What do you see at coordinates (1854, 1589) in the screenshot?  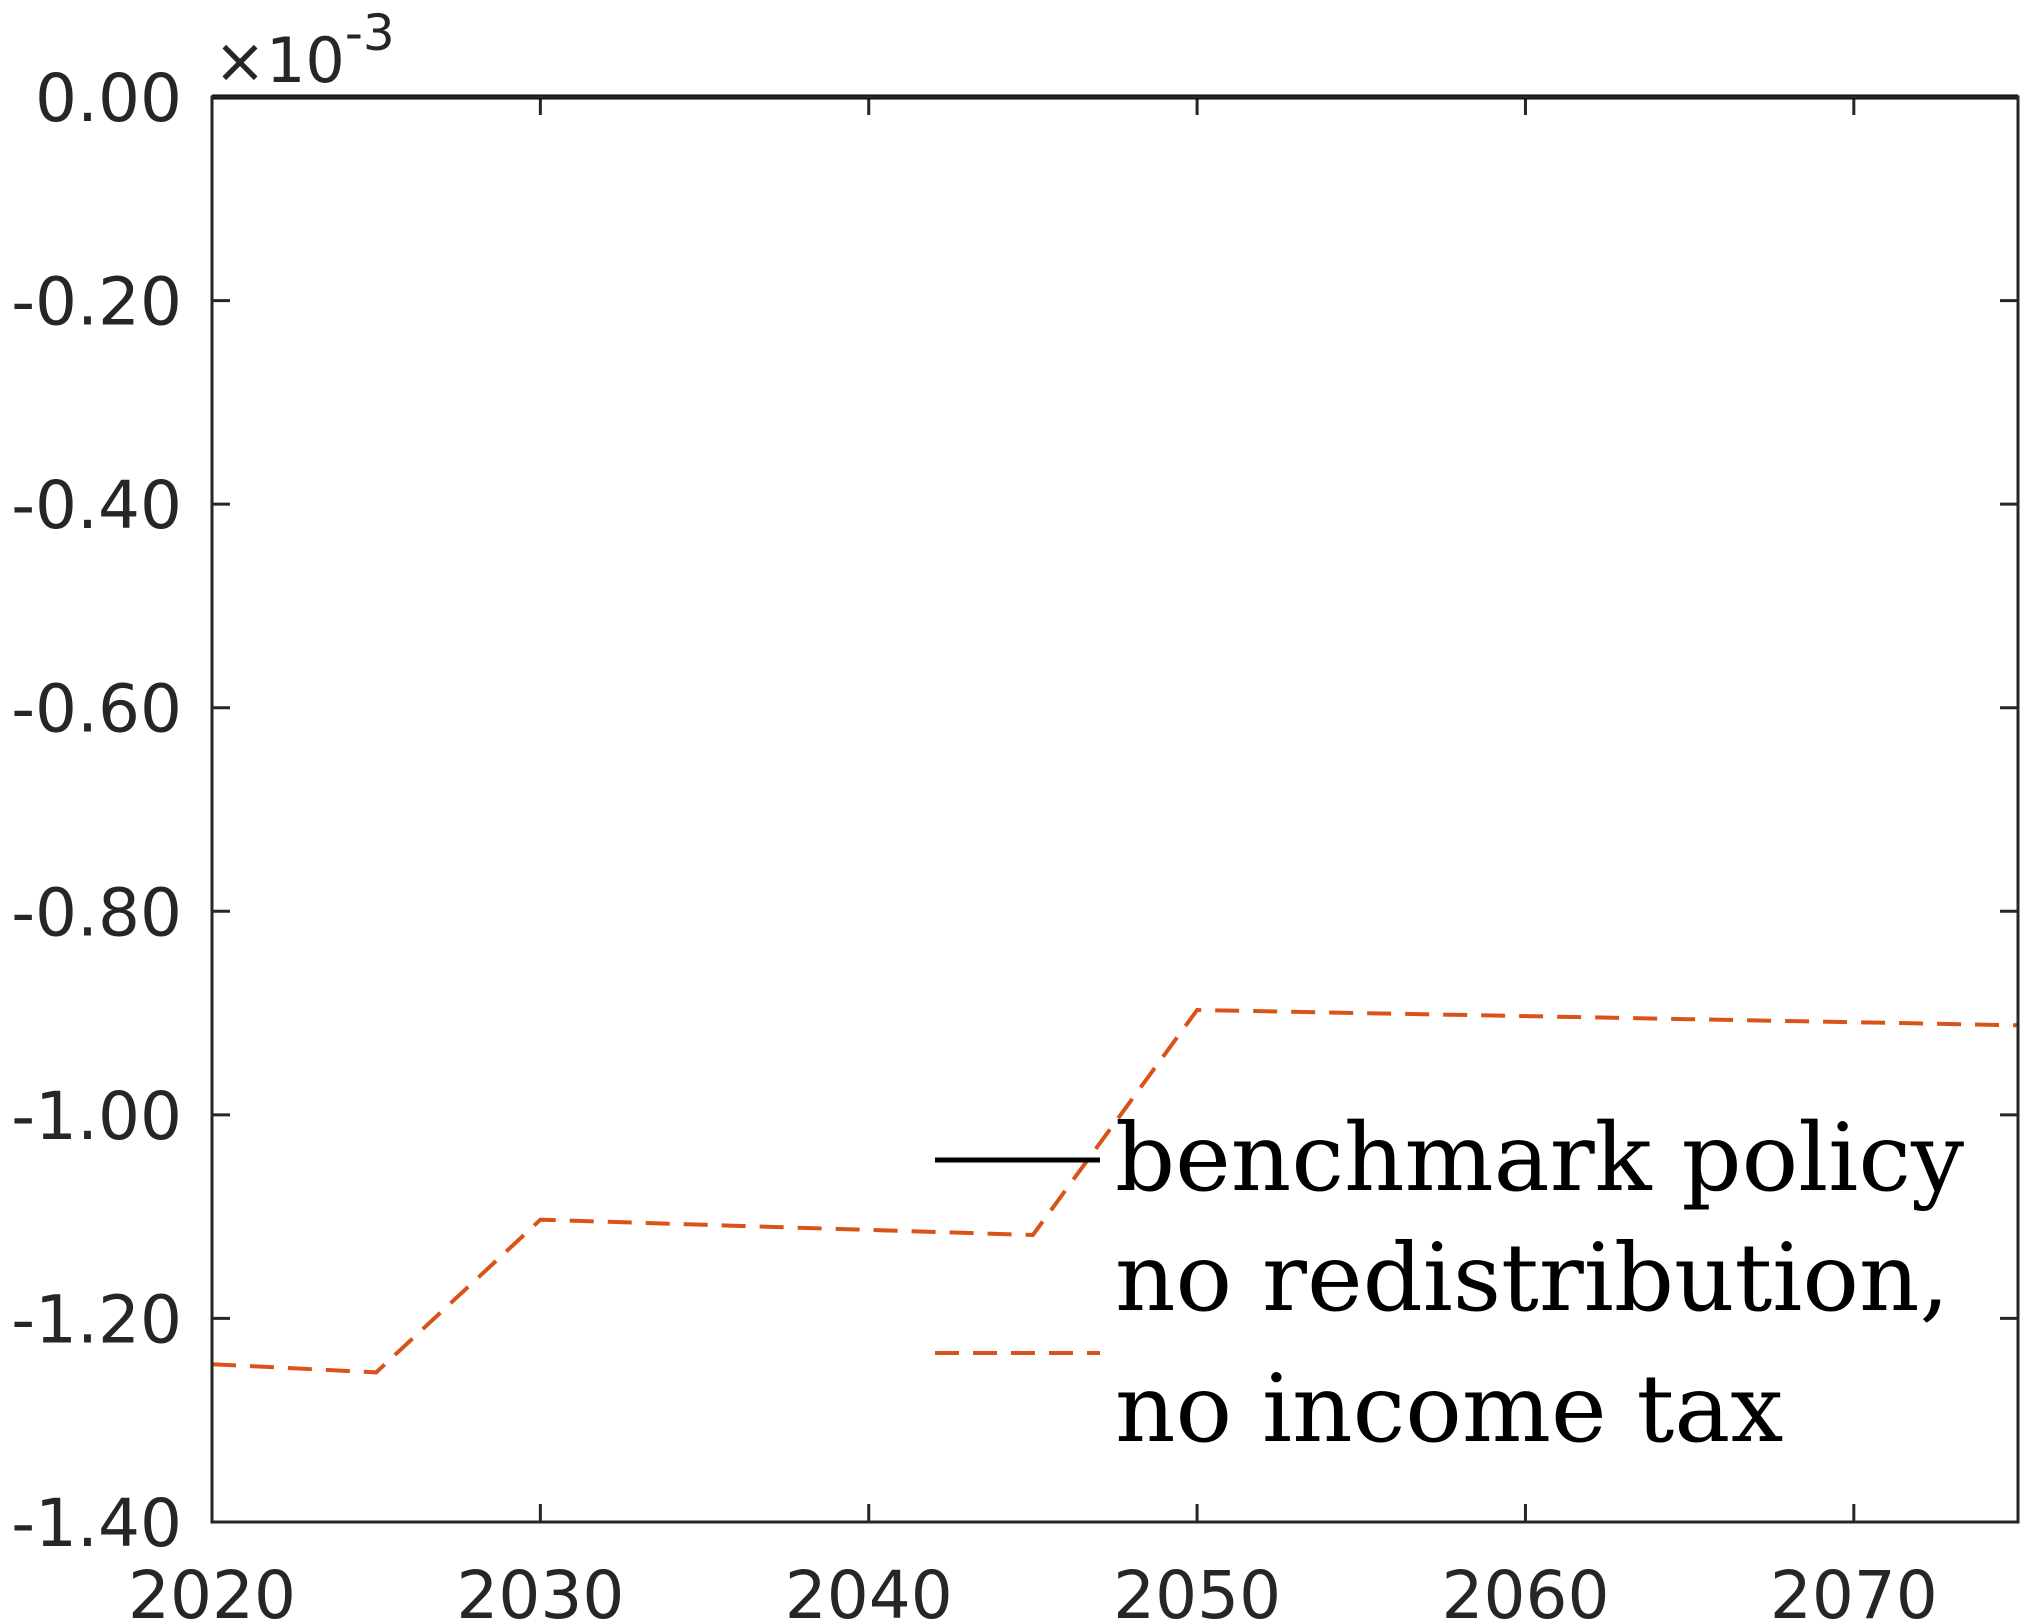 I see `x-tick-label: 2070` at bounding box center [1854, 1589].